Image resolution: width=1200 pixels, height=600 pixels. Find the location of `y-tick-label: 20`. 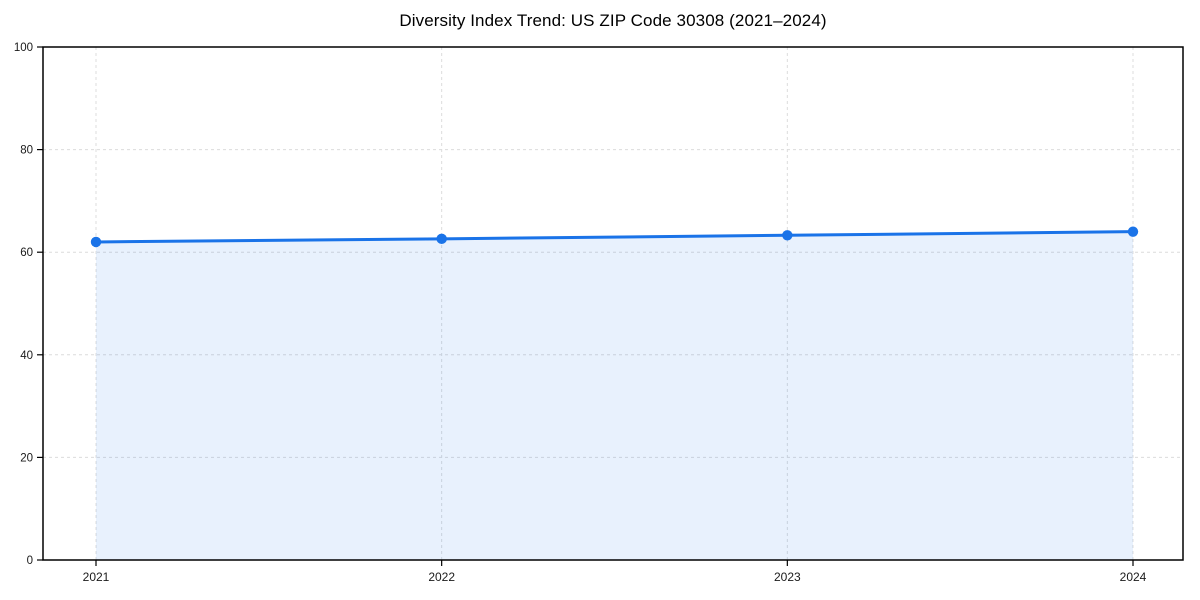

y-tick-label: 20 is located at coordinates (26, 458).